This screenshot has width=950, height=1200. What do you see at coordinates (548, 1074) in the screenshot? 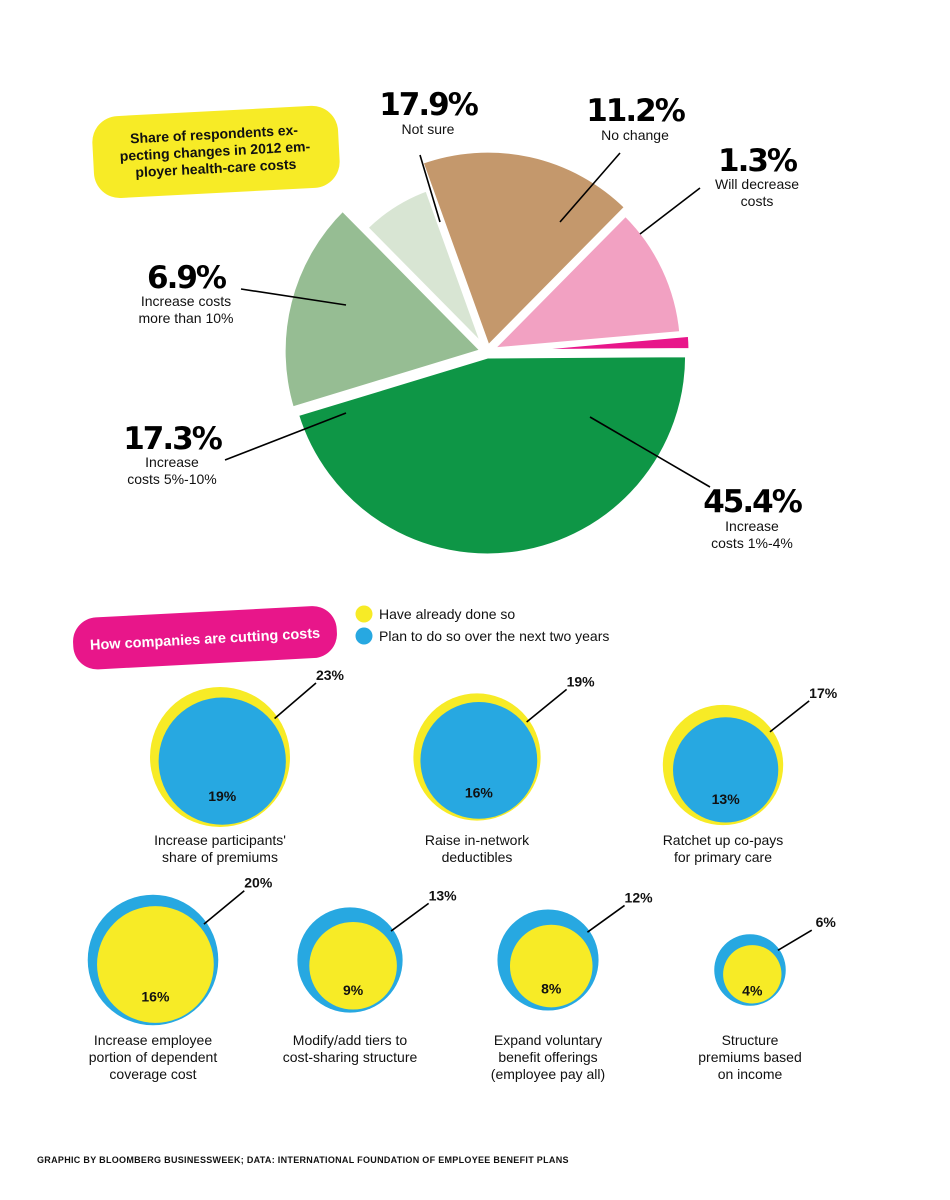
I see `bubble-category-label: (employee pay all)` at bounding box center [548, 1074].